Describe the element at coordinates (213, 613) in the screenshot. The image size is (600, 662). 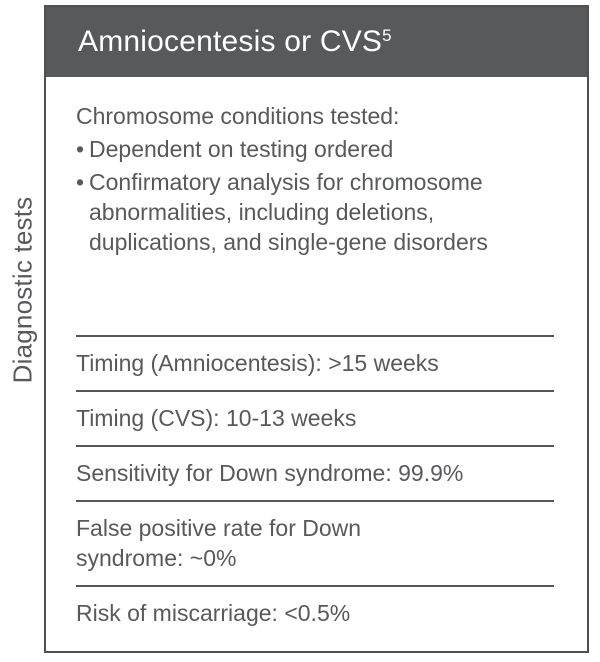
I see `row-text: Risk of miscarriage: <0.5%` at that location.